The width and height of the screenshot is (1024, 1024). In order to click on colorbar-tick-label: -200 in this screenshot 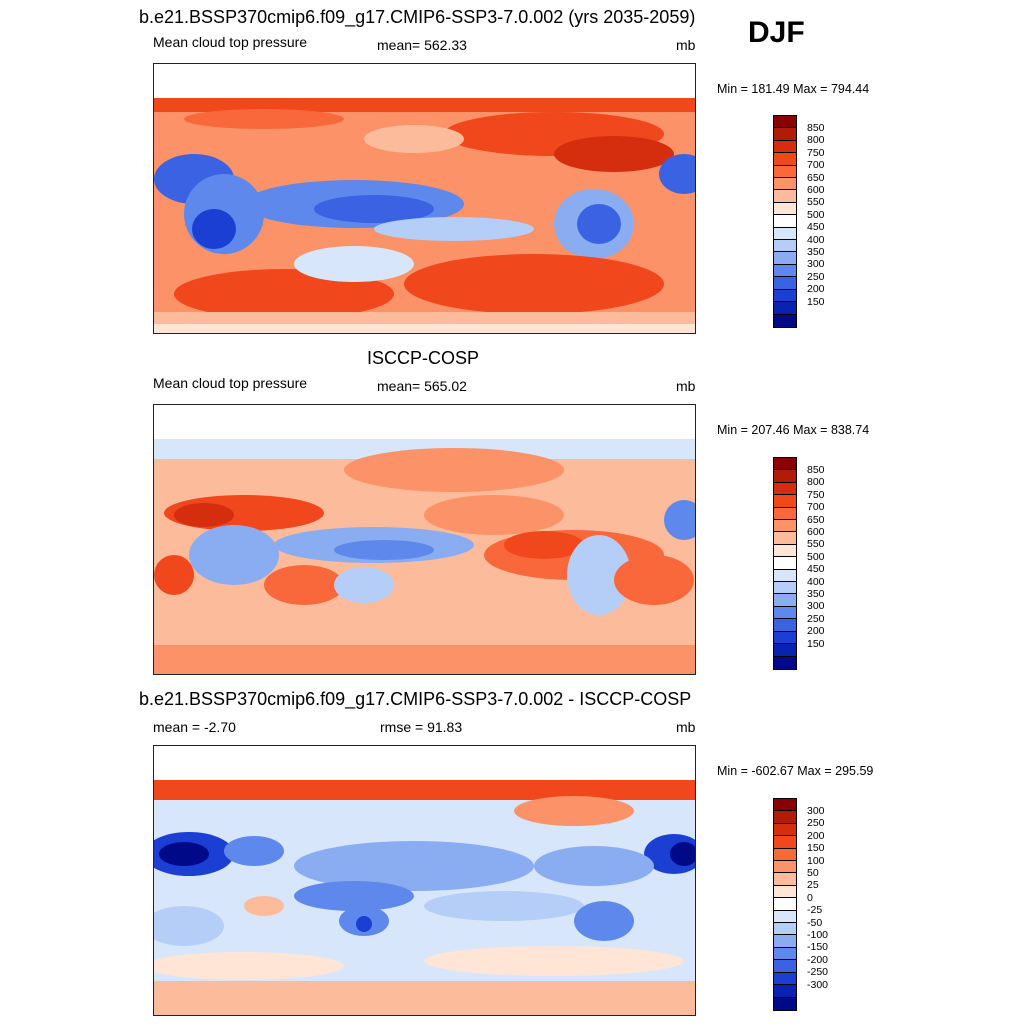, I will do `click(818, 959)`.